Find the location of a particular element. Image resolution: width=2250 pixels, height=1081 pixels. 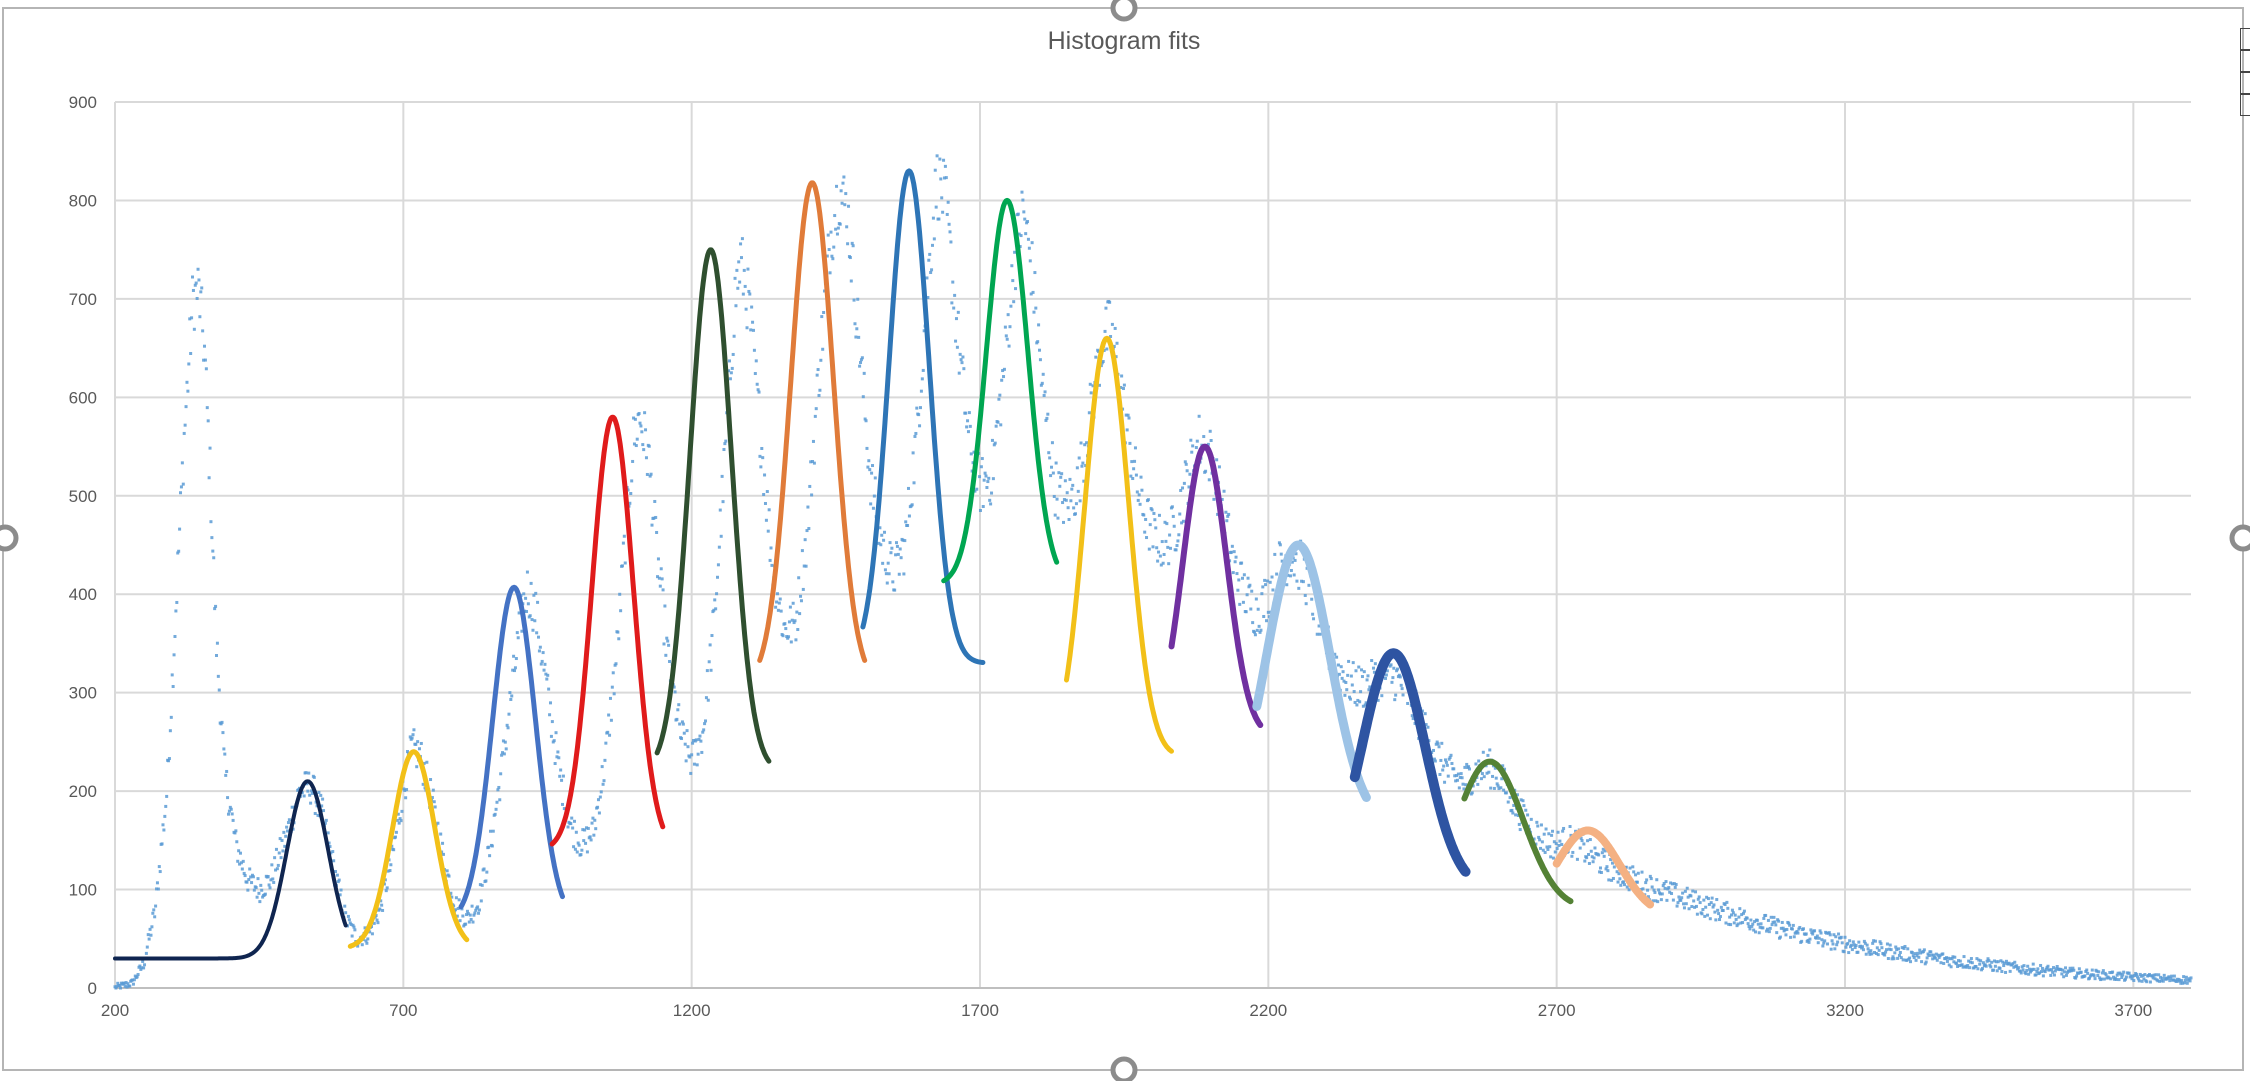

resize-handle-left is located at coordinates (9, 538).